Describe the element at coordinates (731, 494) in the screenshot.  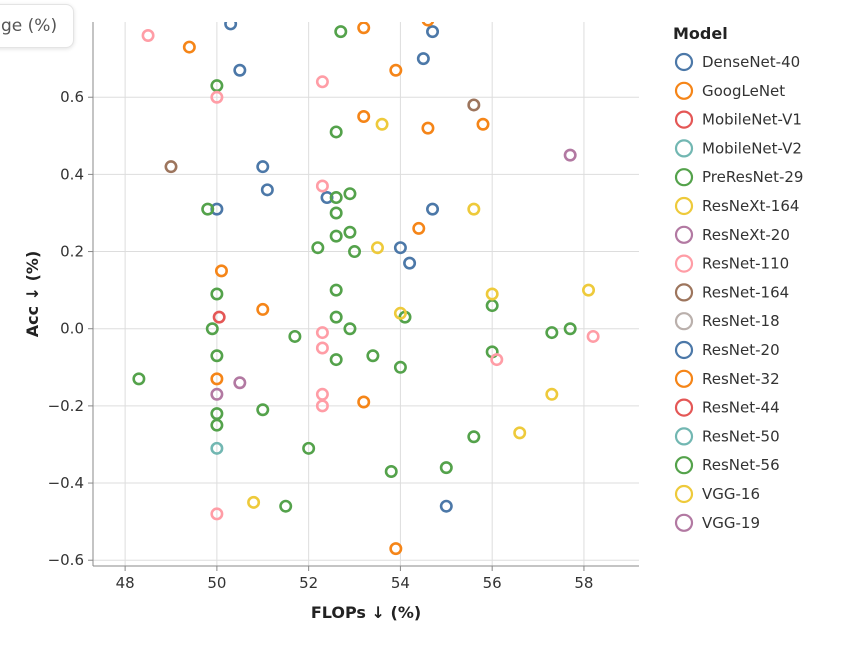
I see `legend-label: VGG-16` at that location.